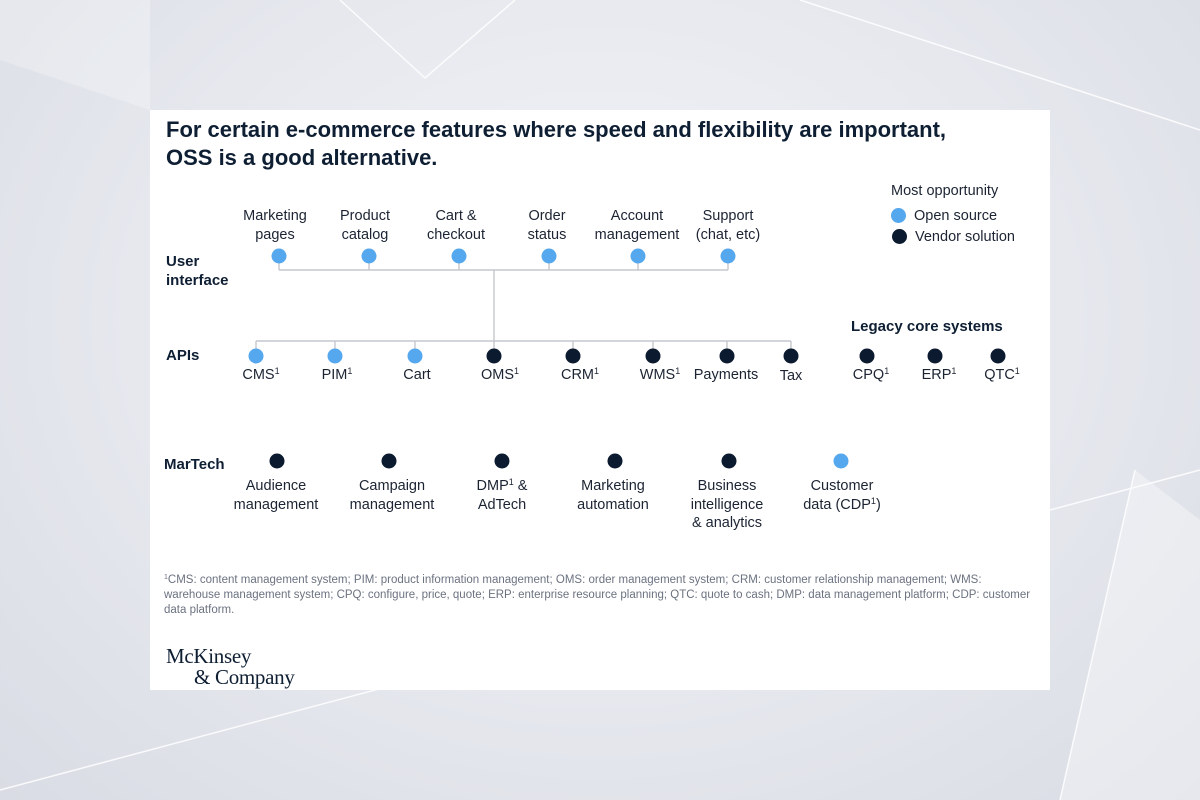  Describe the element at coordinates (194, 464) in the screenshot. I see `row-label-martech: MarTech` at that location.